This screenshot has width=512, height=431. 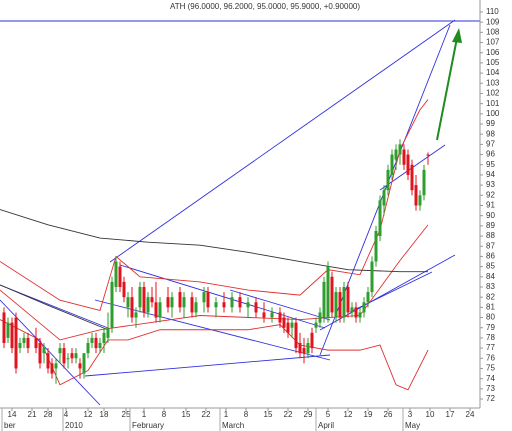 What do you see at coordinates (326, 425) in the screenshot?
I see `month-label: April` at bounding box center [326, 425].